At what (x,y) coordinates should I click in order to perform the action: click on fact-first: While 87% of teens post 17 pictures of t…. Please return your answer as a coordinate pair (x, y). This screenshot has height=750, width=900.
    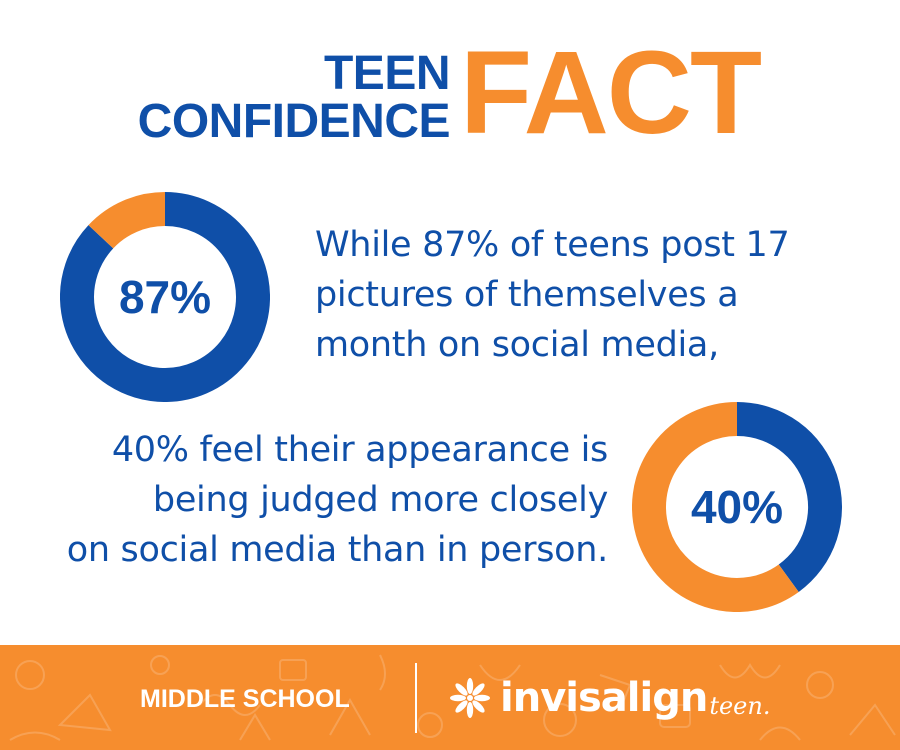
    Looking at the image, I should click on (552, 295).